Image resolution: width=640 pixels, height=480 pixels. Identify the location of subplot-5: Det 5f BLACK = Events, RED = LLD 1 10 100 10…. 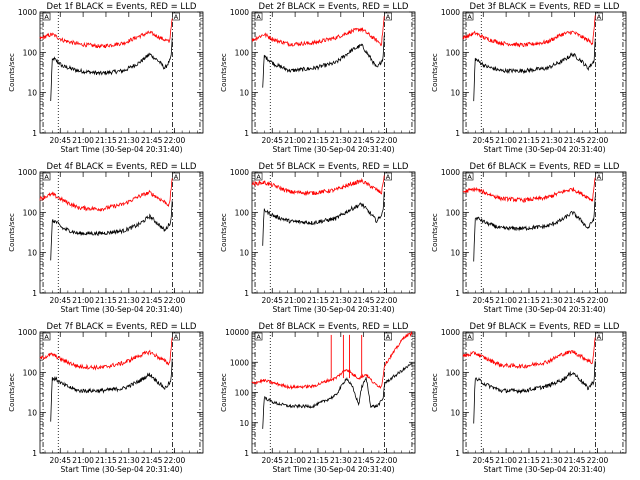
(318, 238).